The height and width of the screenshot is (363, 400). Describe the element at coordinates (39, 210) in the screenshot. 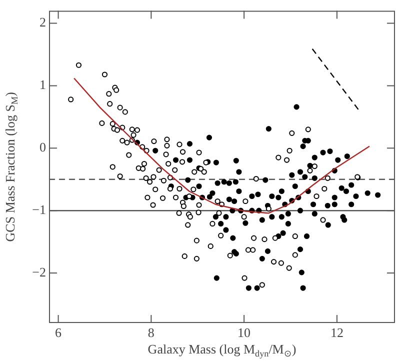

I see `y-tick-label: −1` at that location.